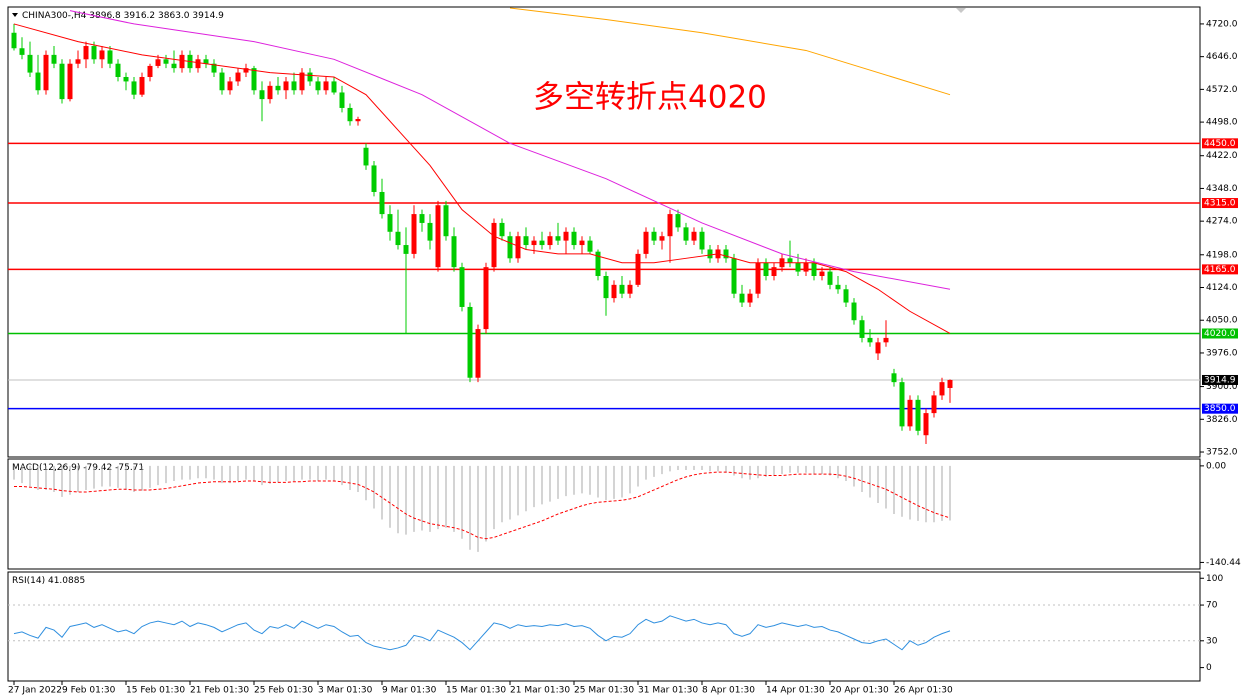  Describe the element at coordinates (89, 691) in the screenshot. I see `x-tick-label: 9 Feb 01:30` at that location.